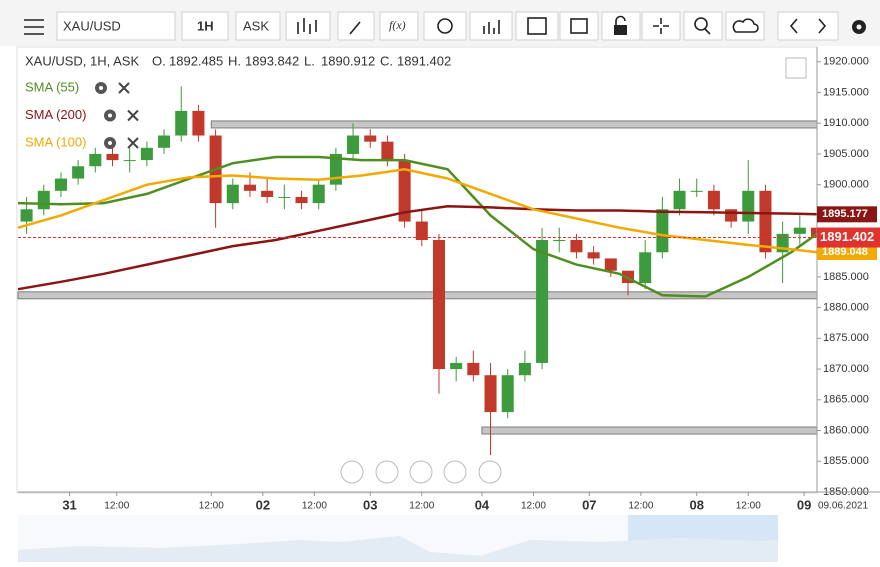 Image resolution: width=880 pixels, height=567 pixels. I want to click on scroll-right, so click(490, 472).